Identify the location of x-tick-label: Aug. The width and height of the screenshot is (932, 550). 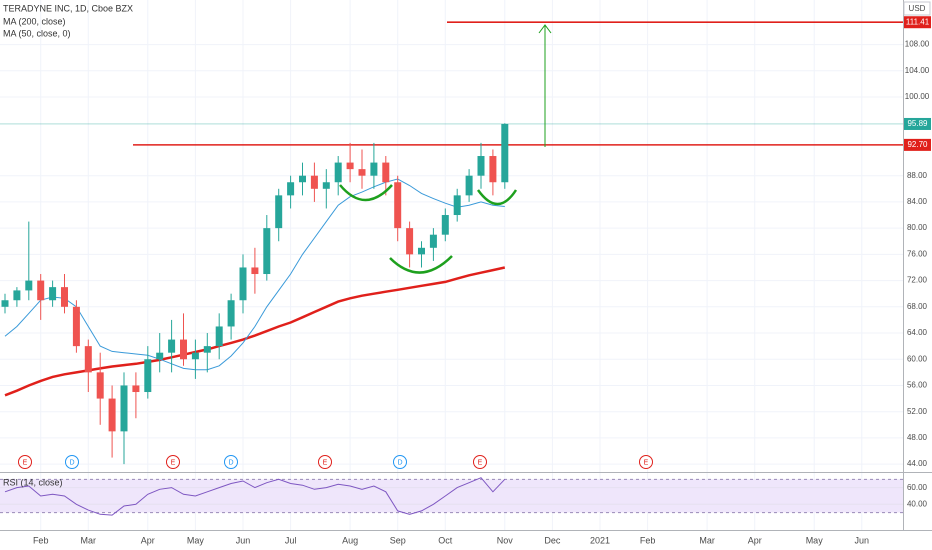
(350, 540).